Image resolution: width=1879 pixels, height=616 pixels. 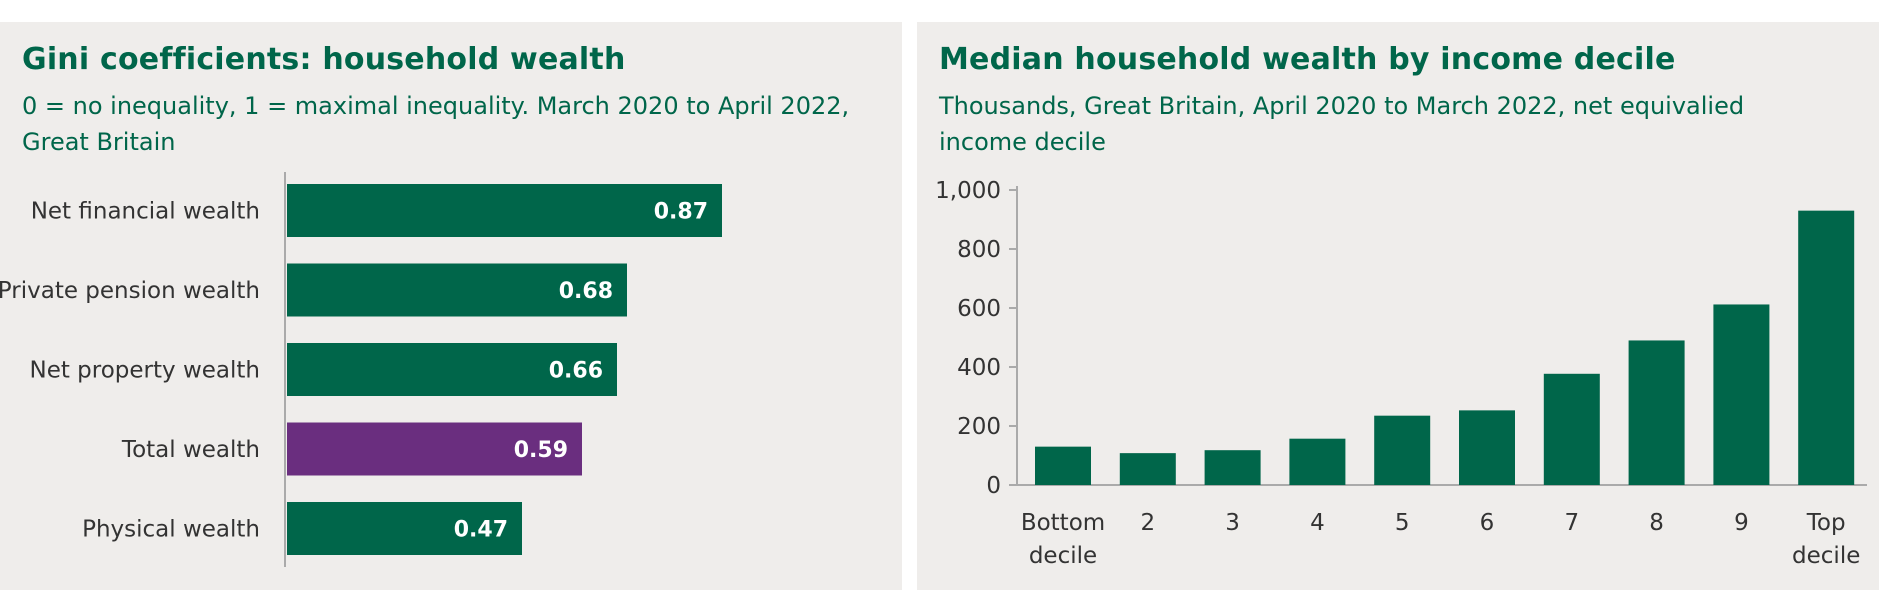 What do you see at coordinates (481, 530) in the screenshot?
I see `gini-value-label: 0.47` at bounding box center [481, 530].